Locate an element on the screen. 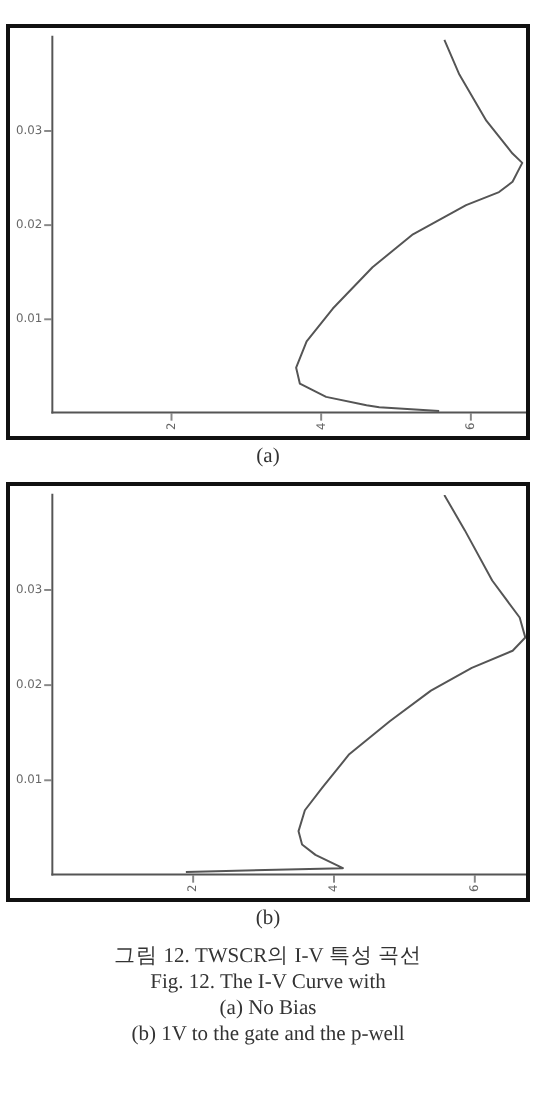 The width and height of the screenshot is (534, 1102). caption: Fig. 12. The I-V Curve with is located at coordinates (268, 983).